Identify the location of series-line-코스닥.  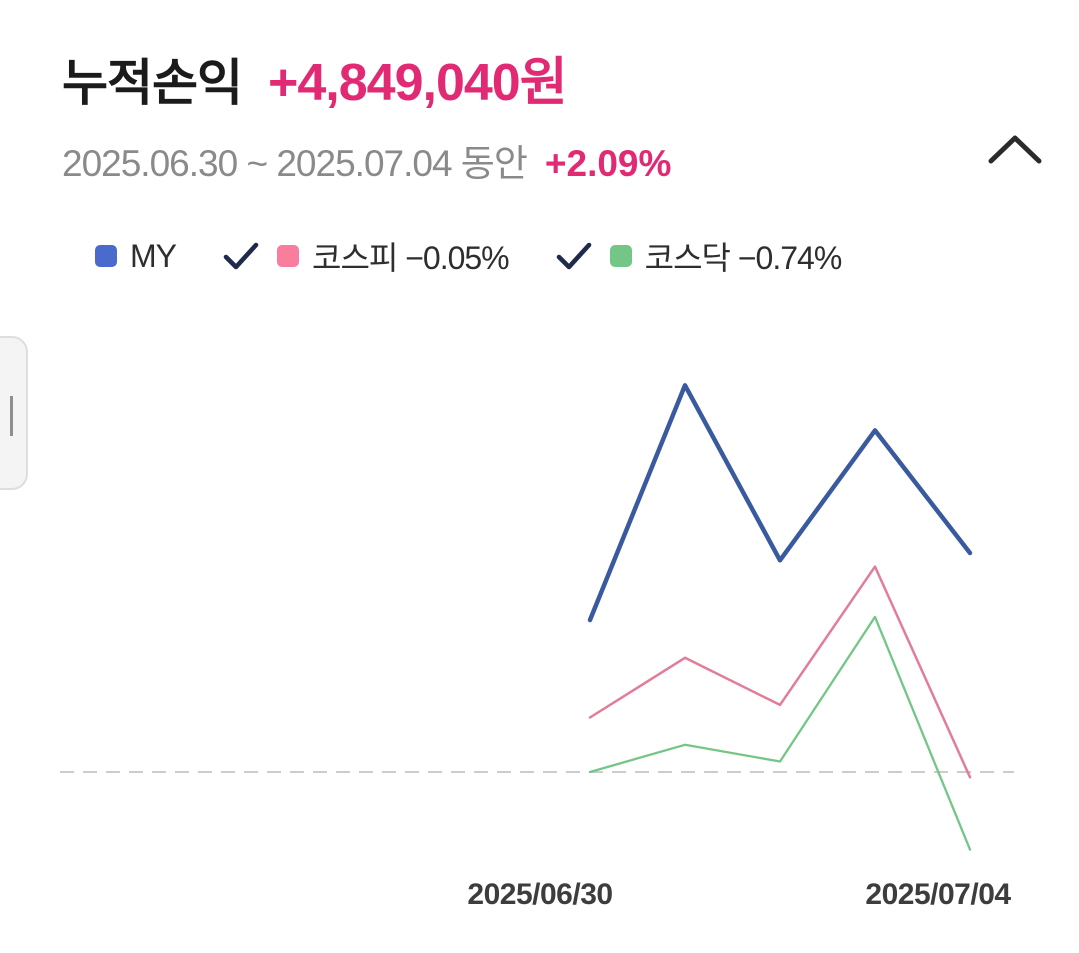
(780, 733).